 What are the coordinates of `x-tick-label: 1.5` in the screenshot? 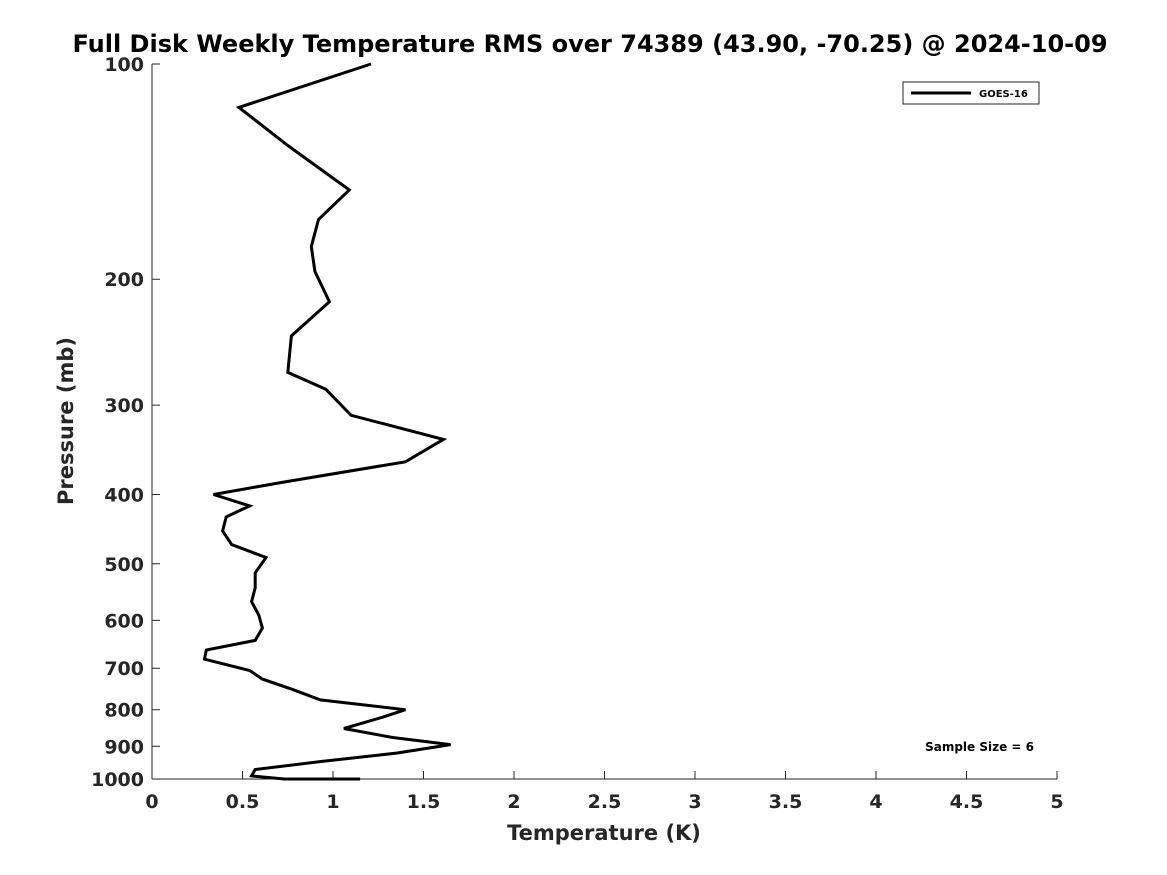 It's located at (424, 802).